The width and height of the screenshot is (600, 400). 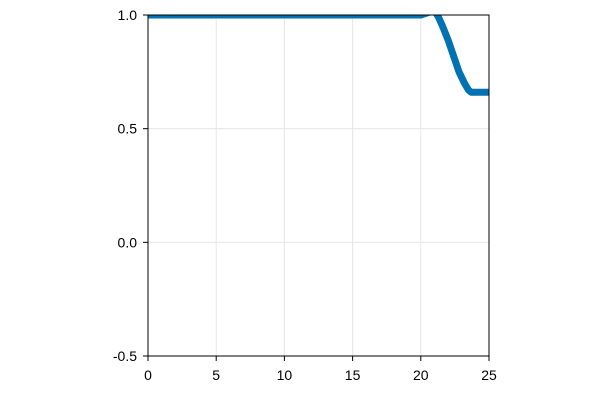 I want to click on y-tick-label: 0.5, so click(x=128, y=129).